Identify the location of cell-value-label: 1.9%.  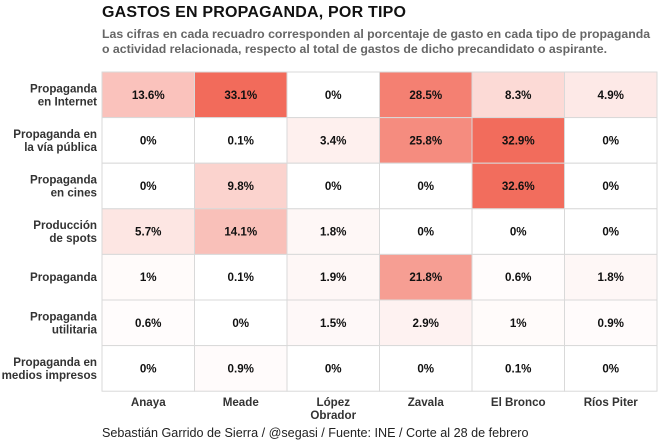
(333, 277).